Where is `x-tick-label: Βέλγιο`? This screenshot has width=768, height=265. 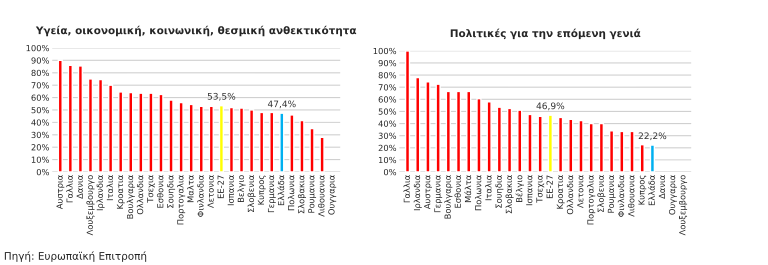
x-tick-label: Βέλγιο is located at coordinates (520, 188).